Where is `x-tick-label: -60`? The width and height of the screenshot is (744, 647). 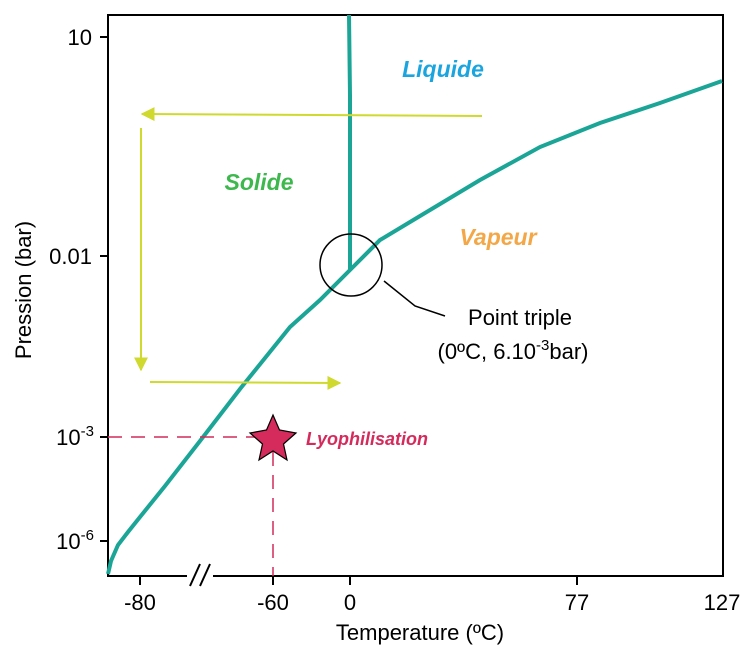
x-tick-label: -60 is located at coordinates (273, 602).